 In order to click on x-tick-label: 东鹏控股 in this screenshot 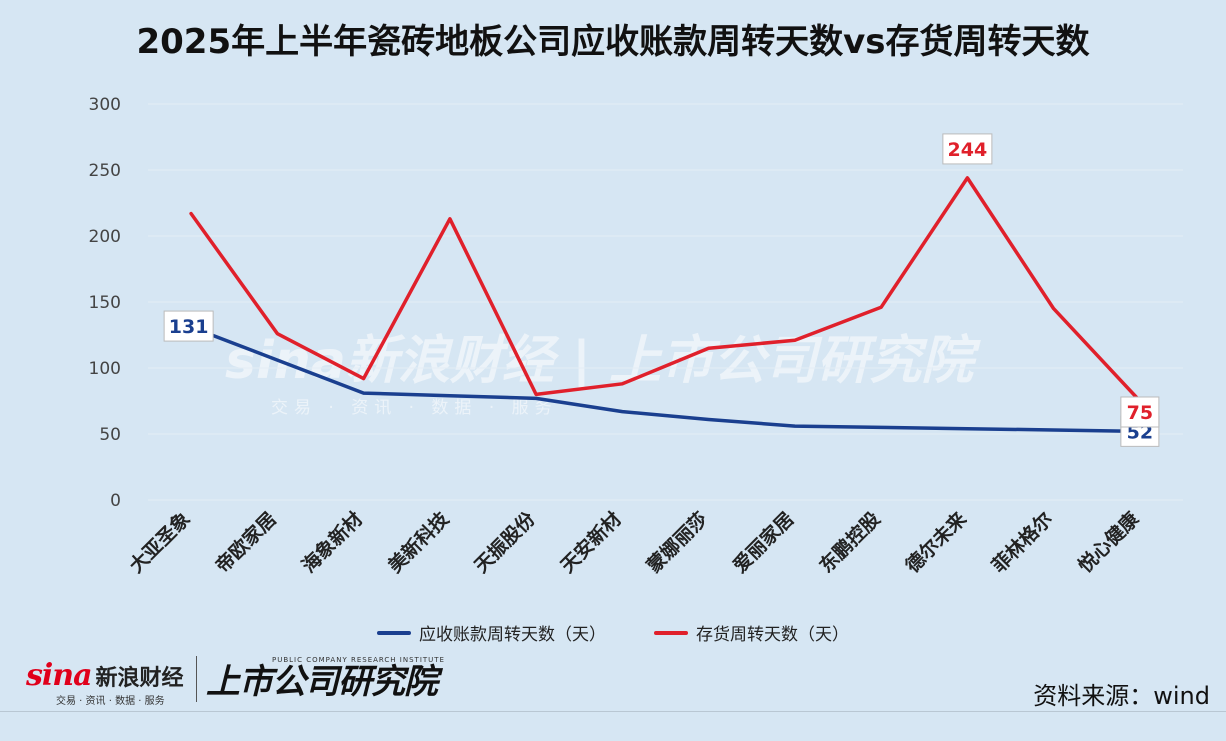, I will do `click(850, 542)`.